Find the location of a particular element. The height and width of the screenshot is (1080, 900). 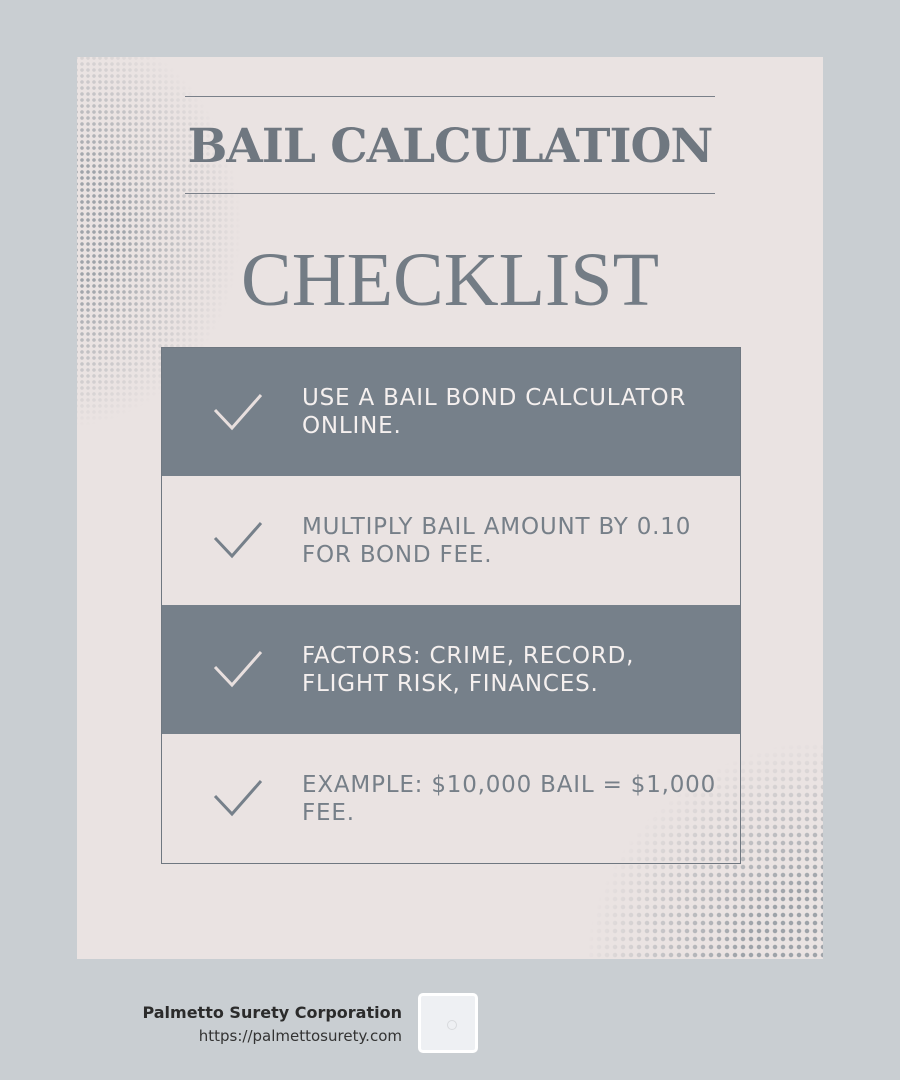

logo-icon is located at coordinates (452, 1025).